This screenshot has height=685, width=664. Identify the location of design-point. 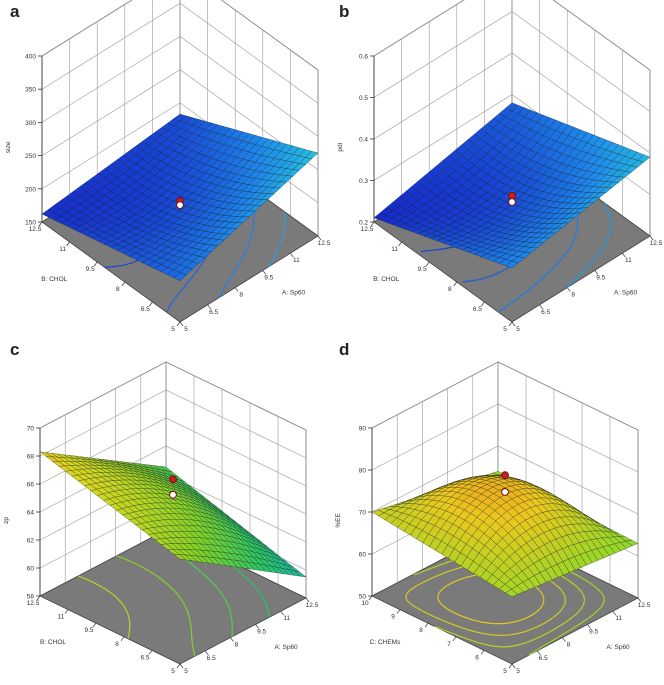
(505, 475).